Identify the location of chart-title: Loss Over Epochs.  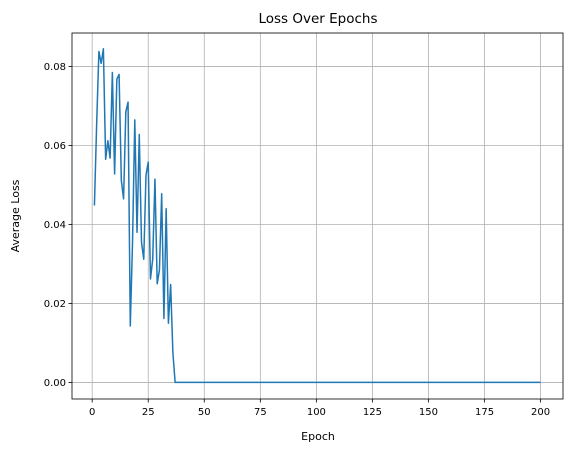
(317, 19).